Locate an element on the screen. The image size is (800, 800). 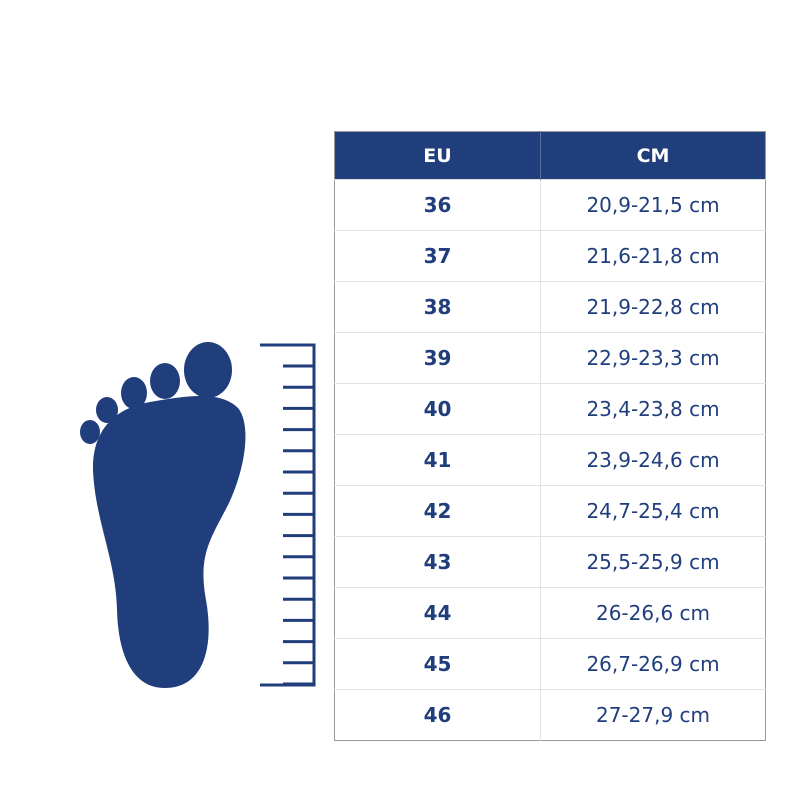
cm-length: 23,9-24,6 cm is located at coordinates (653, 460).